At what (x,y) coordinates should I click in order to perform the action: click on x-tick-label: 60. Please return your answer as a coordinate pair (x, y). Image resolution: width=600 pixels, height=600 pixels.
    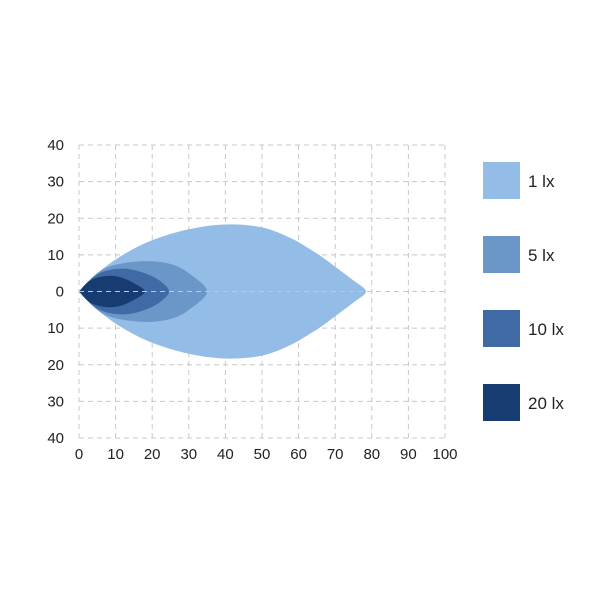
    Looking at the image, I should click on (298, 454).